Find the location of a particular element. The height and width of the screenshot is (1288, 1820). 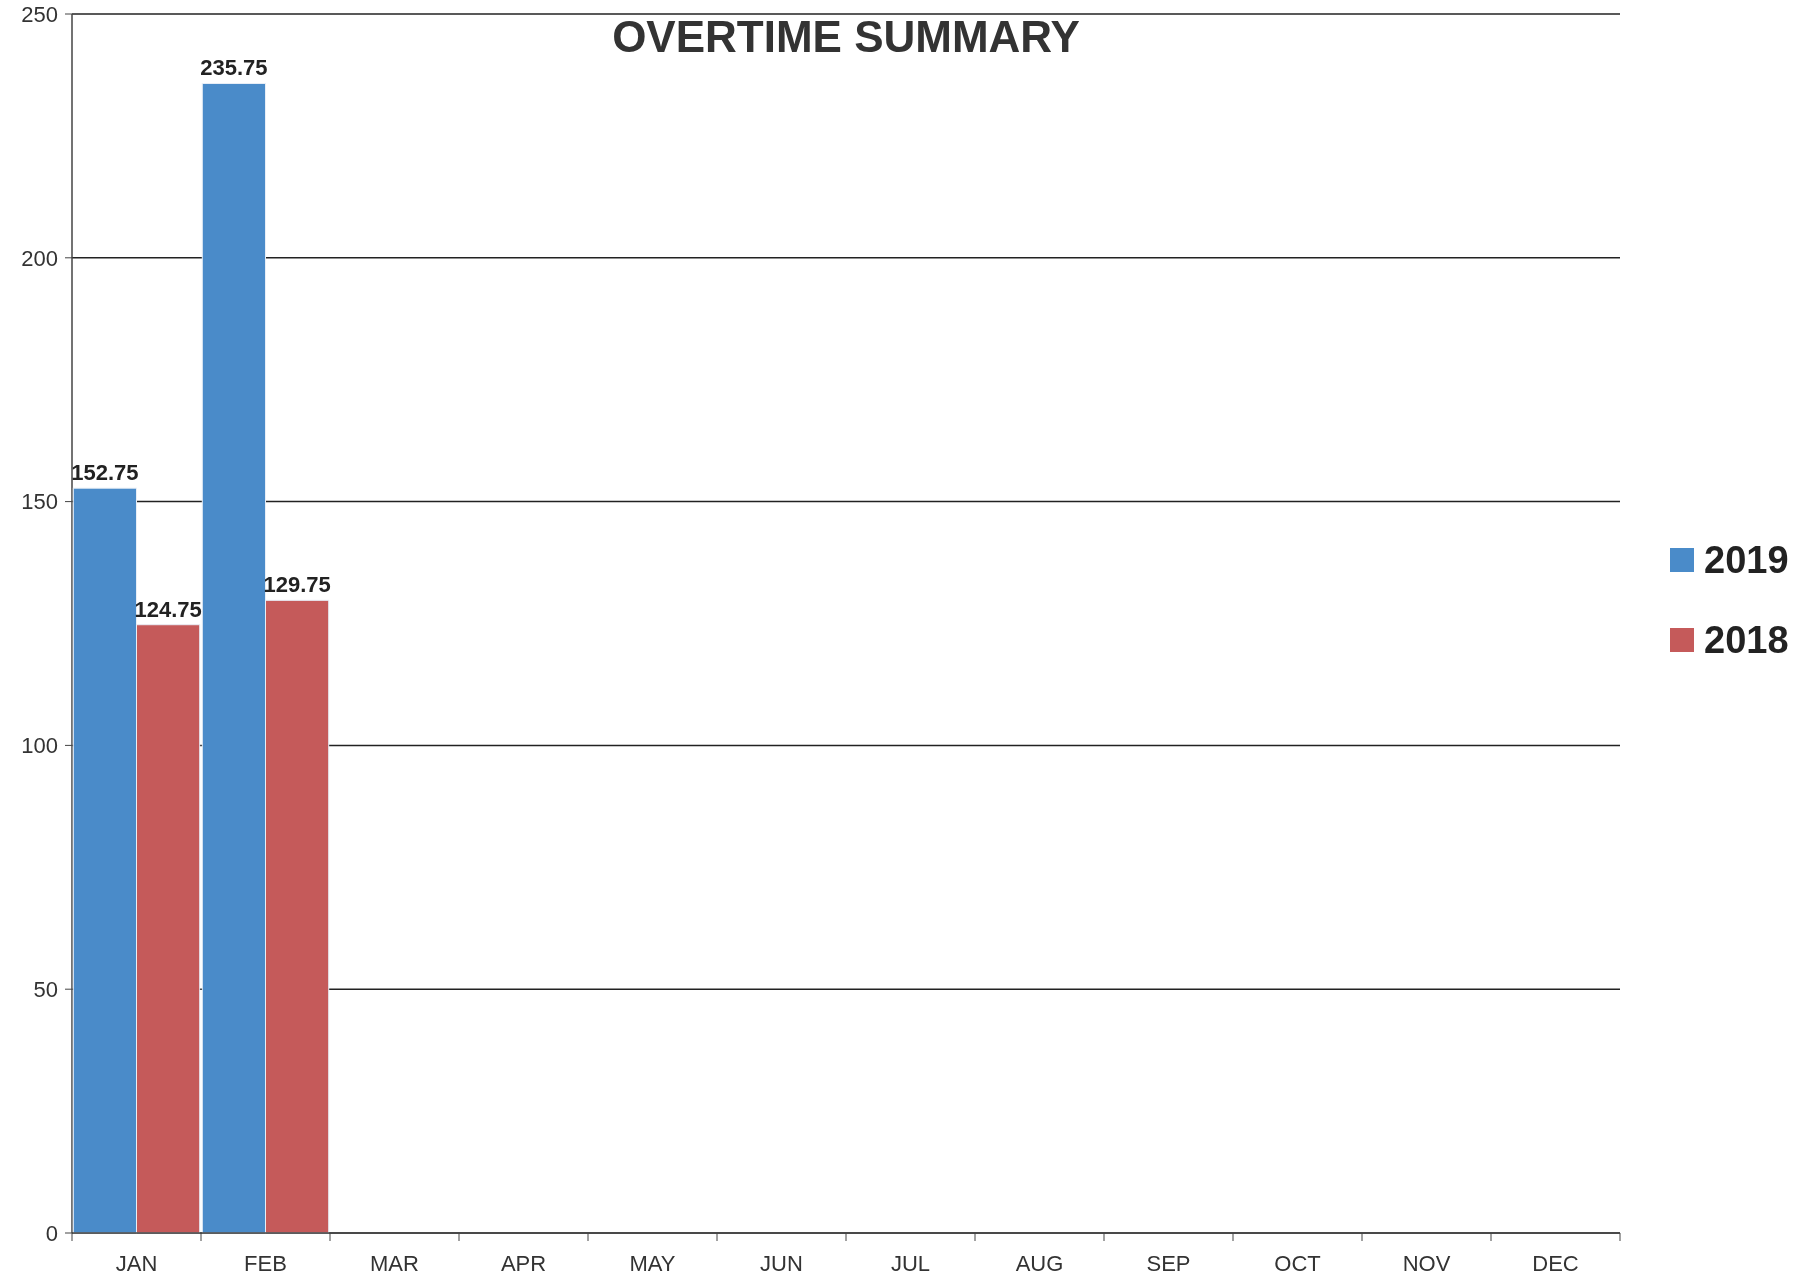

legend-label: 2018 is located at coordinates (1746, 640).